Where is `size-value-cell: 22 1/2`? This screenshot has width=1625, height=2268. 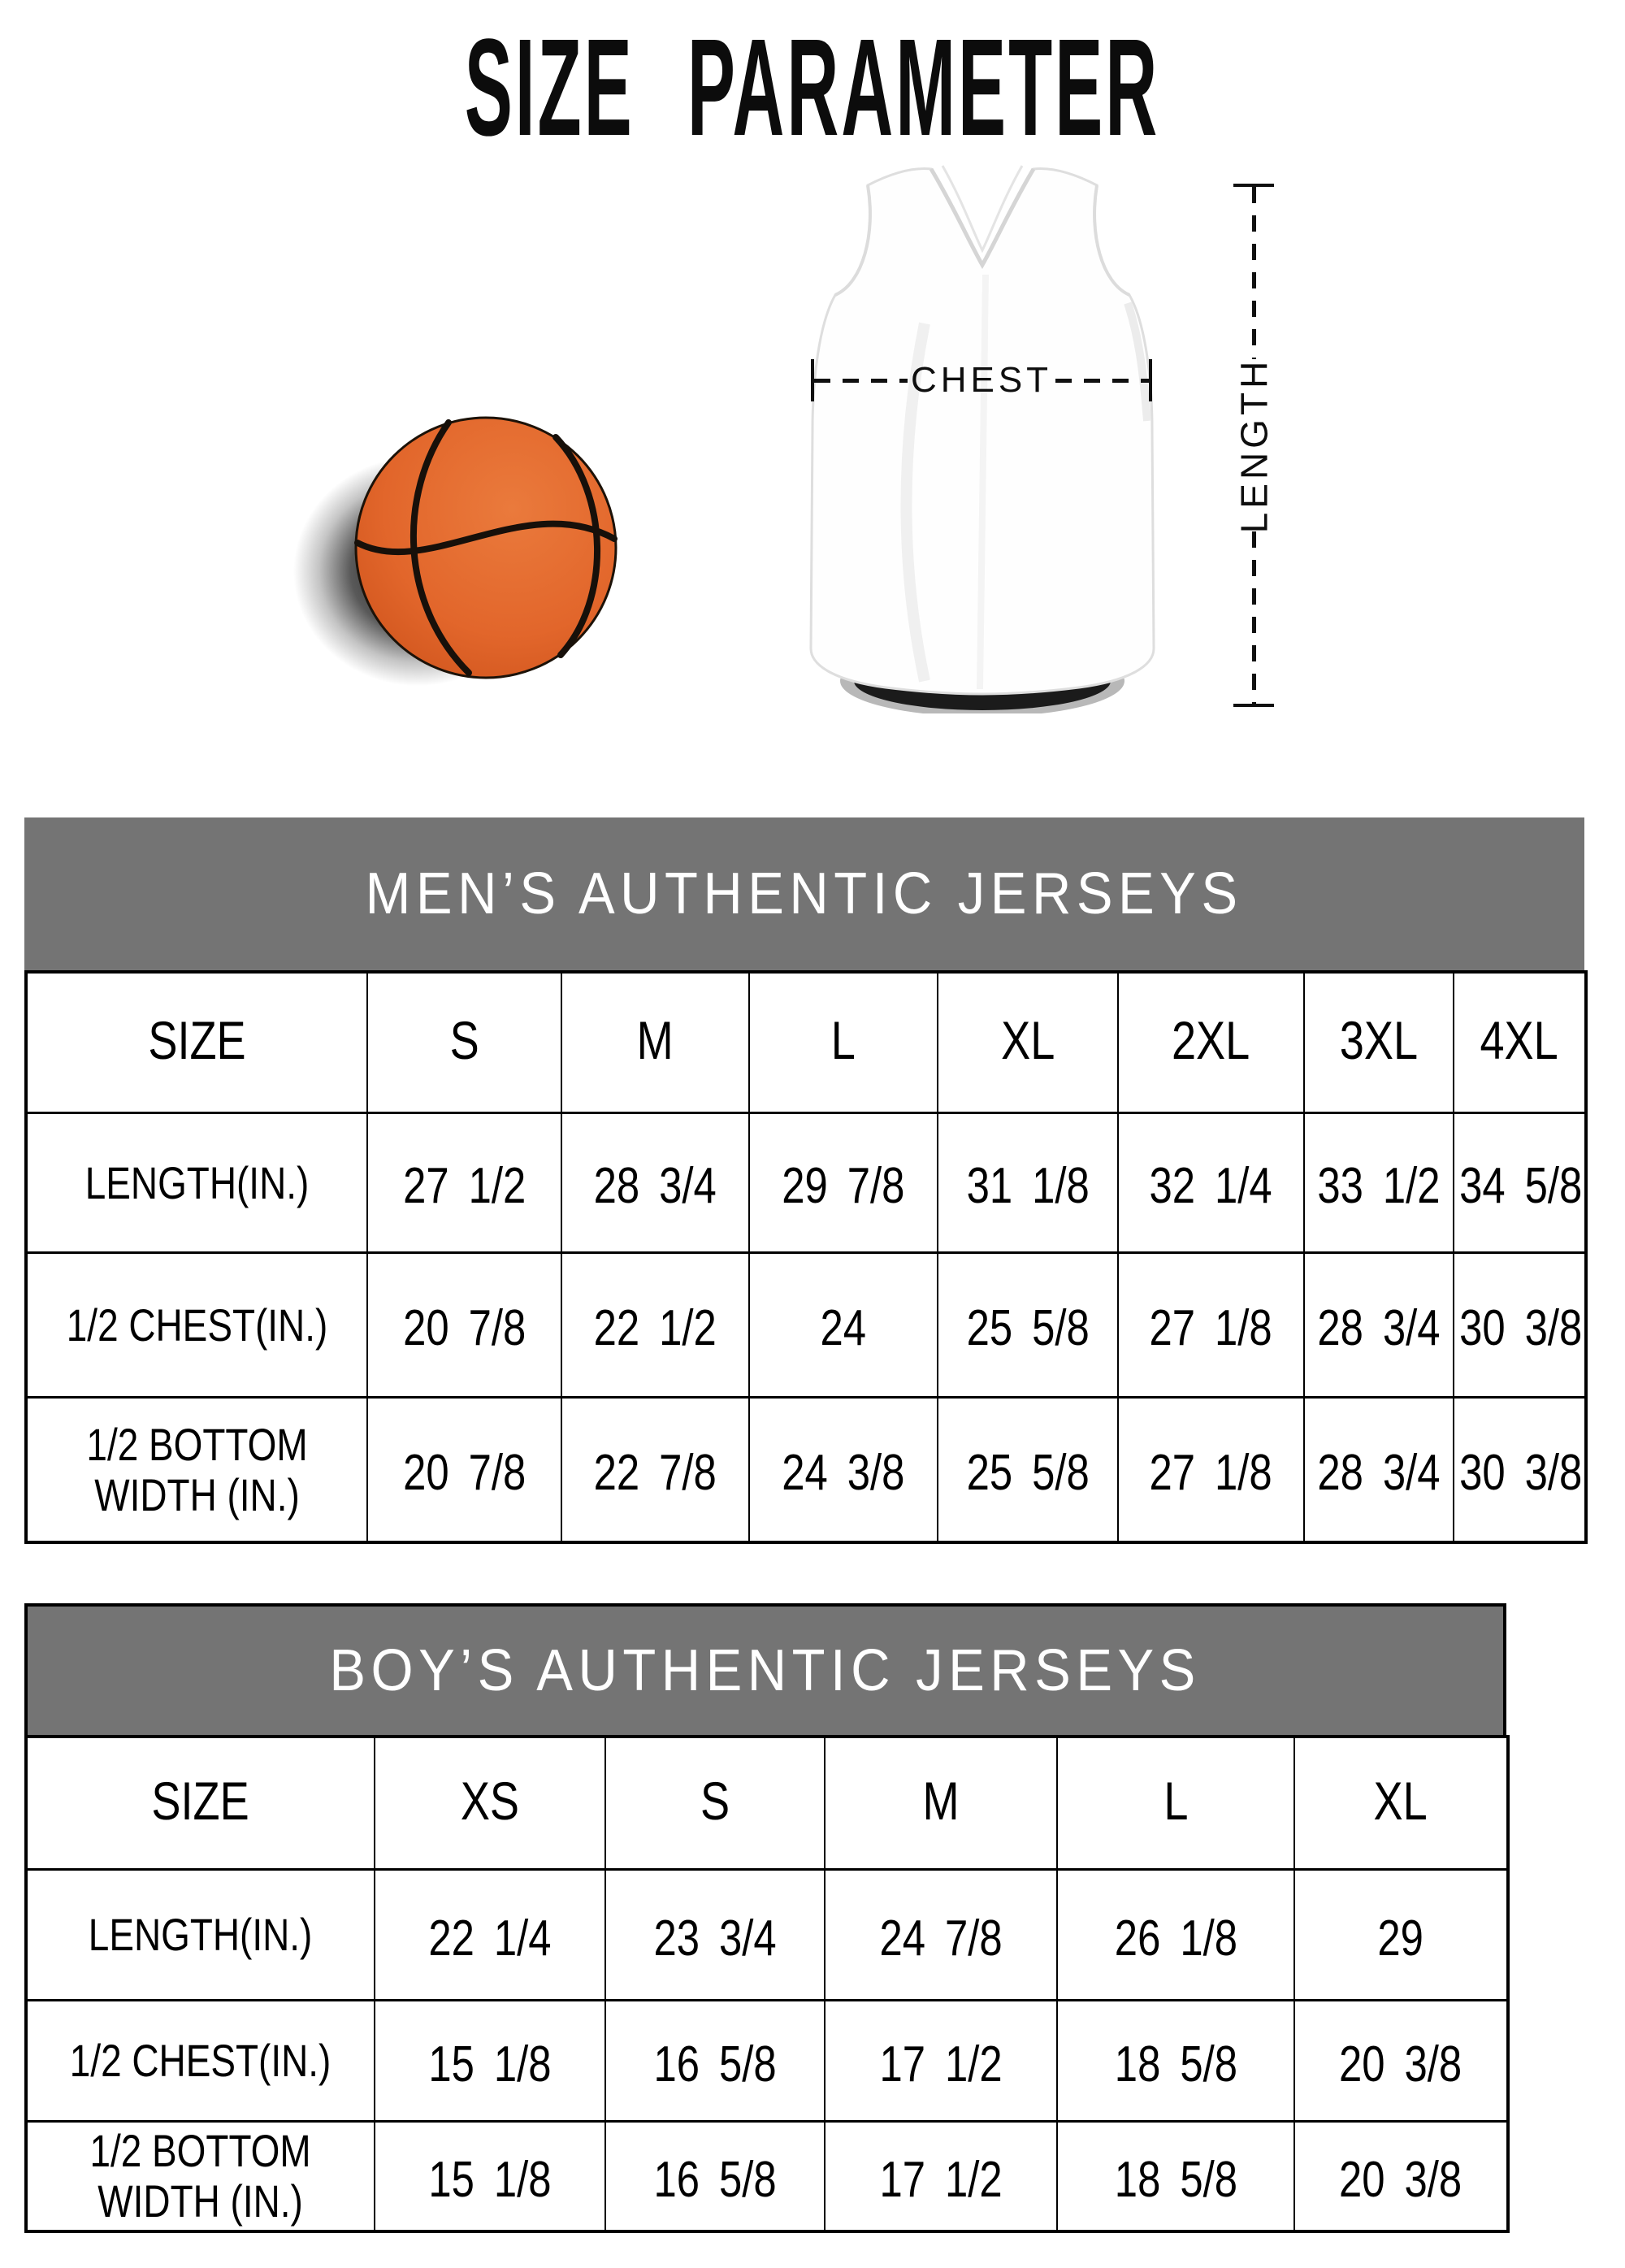 size-value-cell: 22 1/2 is located at coordinates (655, 1325).